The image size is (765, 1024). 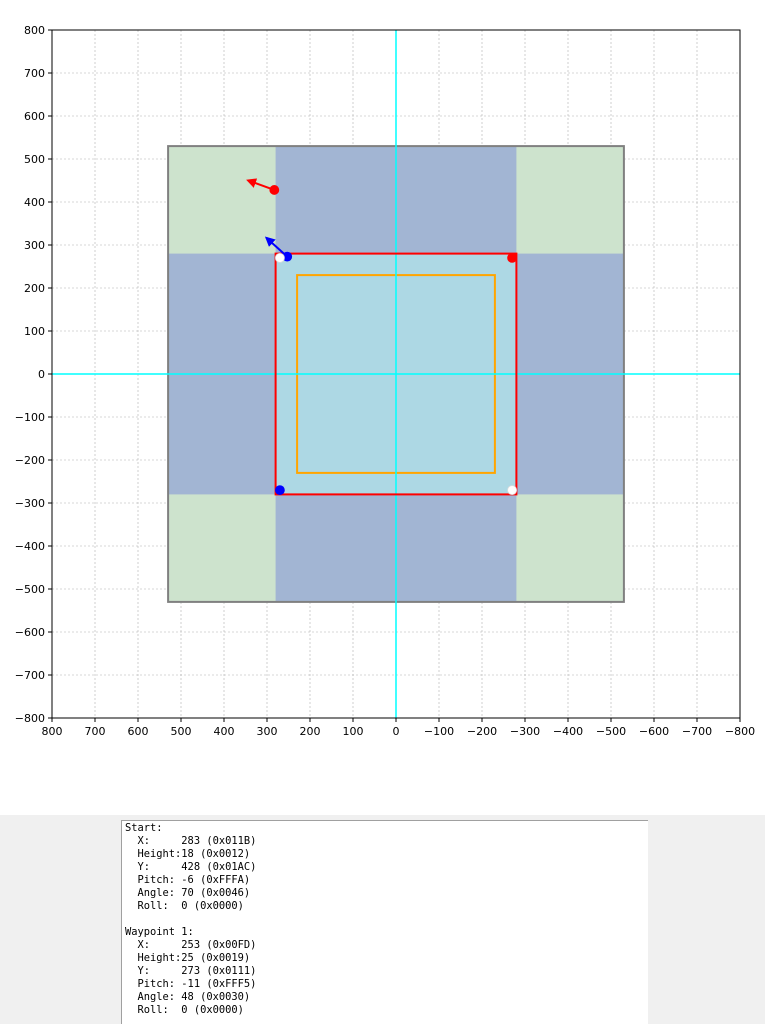 I want to click on output-line: Y: 273 (0x0111), so click(x=191, y=971).